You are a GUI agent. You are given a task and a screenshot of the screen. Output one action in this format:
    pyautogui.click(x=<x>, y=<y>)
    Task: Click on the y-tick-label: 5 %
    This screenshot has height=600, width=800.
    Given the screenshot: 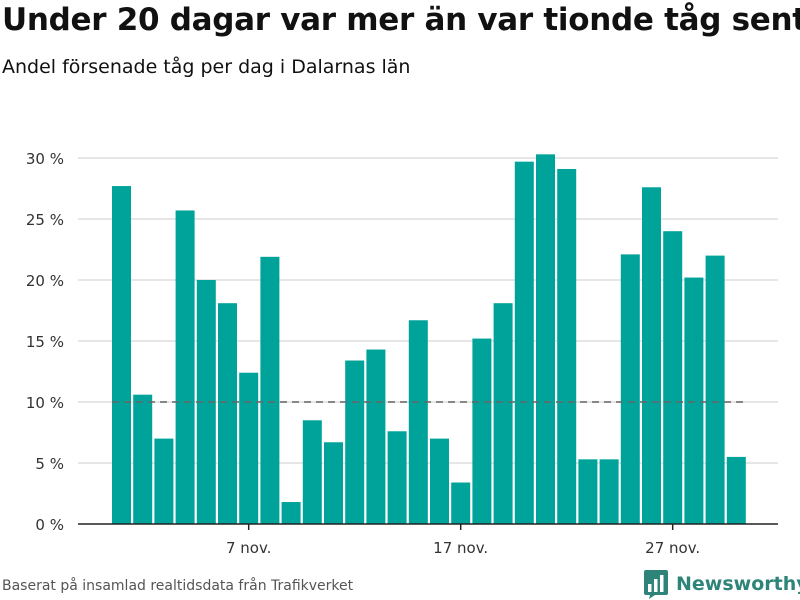 What is the action you would take?
    pyautogui.click(x=49, y=464)
    